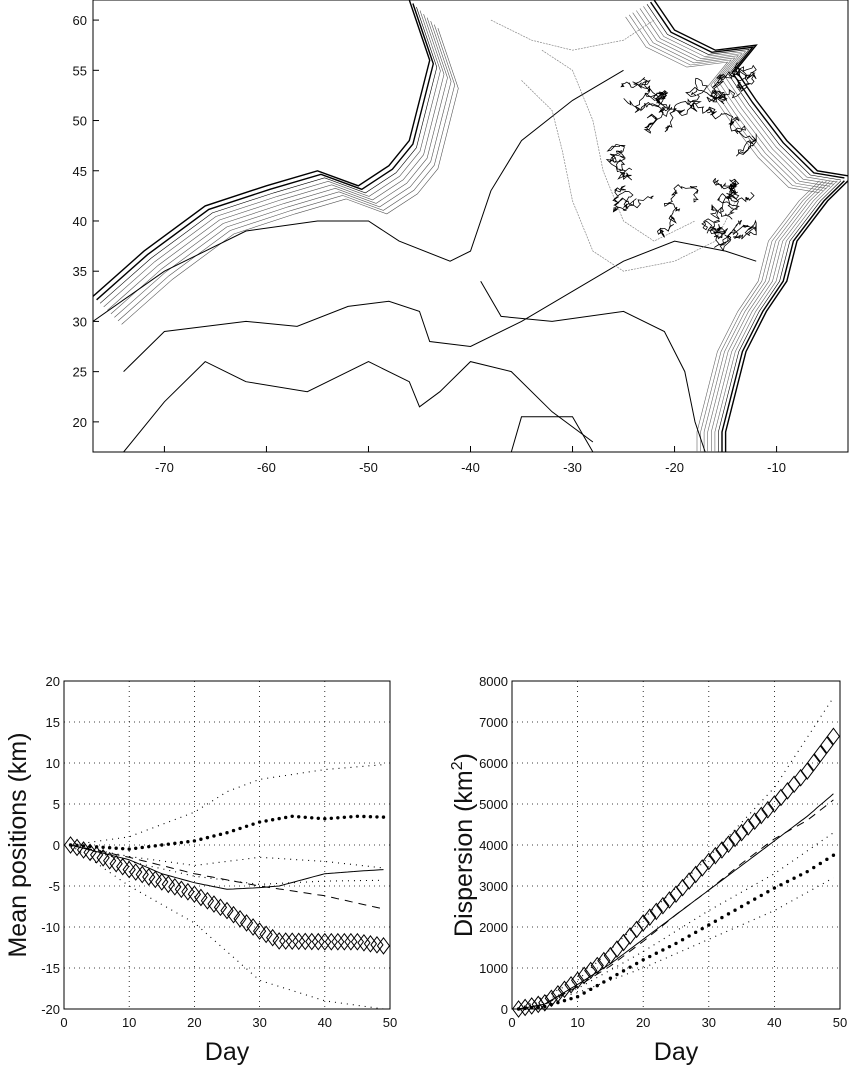  Describe the element at coordinates (493, 886) in the screenshot. I see `y-tick-label: 3000` at that location.